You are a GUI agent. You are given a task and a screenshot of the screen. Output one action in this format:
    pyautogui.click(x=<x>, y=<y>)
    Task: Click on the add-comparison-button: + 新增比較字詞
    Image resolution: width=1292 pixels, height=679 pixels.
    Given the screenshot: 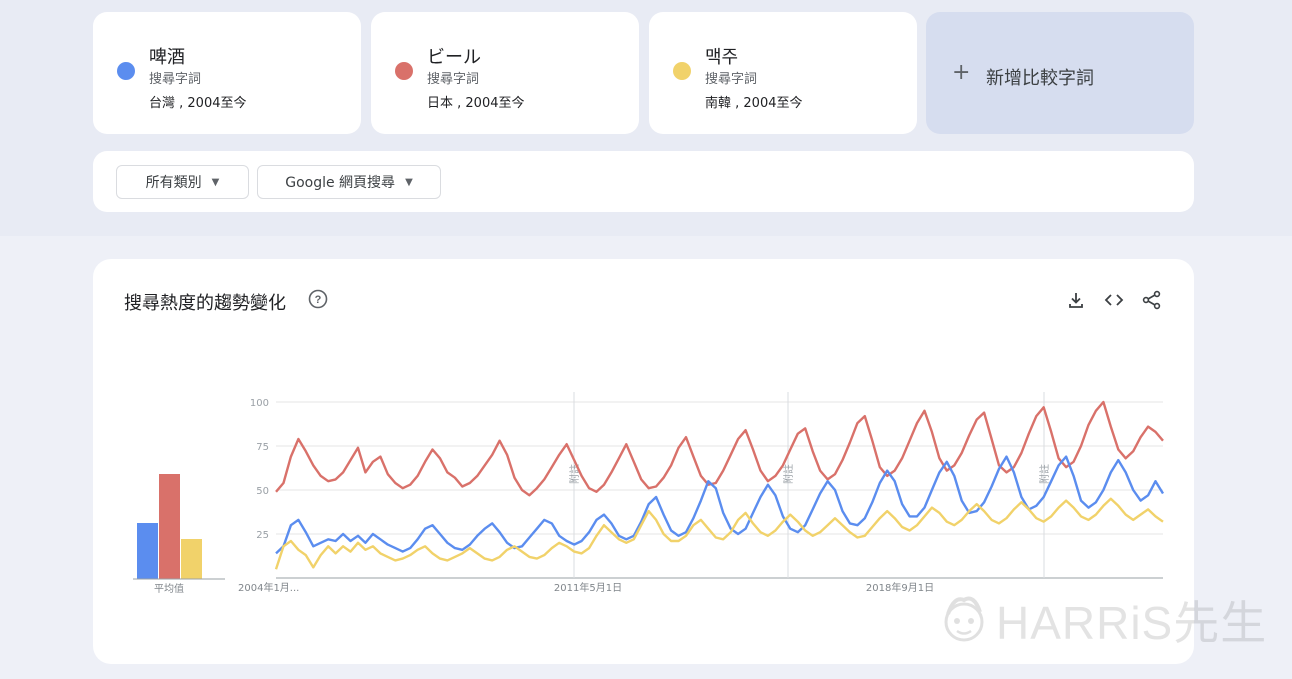 What is the action you would take?
    pyautogui.click(x=1060, y=73)
    